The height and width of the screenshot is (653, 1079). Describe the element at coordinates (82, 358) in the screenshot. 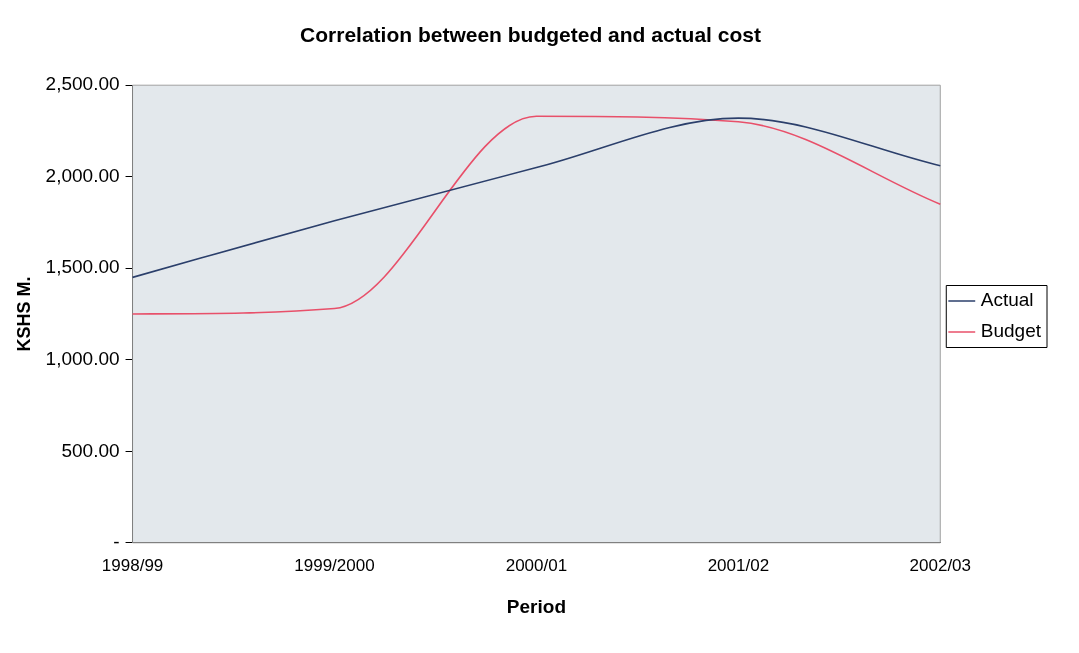

I see `y-tick-label: 1,000.00` at that location.